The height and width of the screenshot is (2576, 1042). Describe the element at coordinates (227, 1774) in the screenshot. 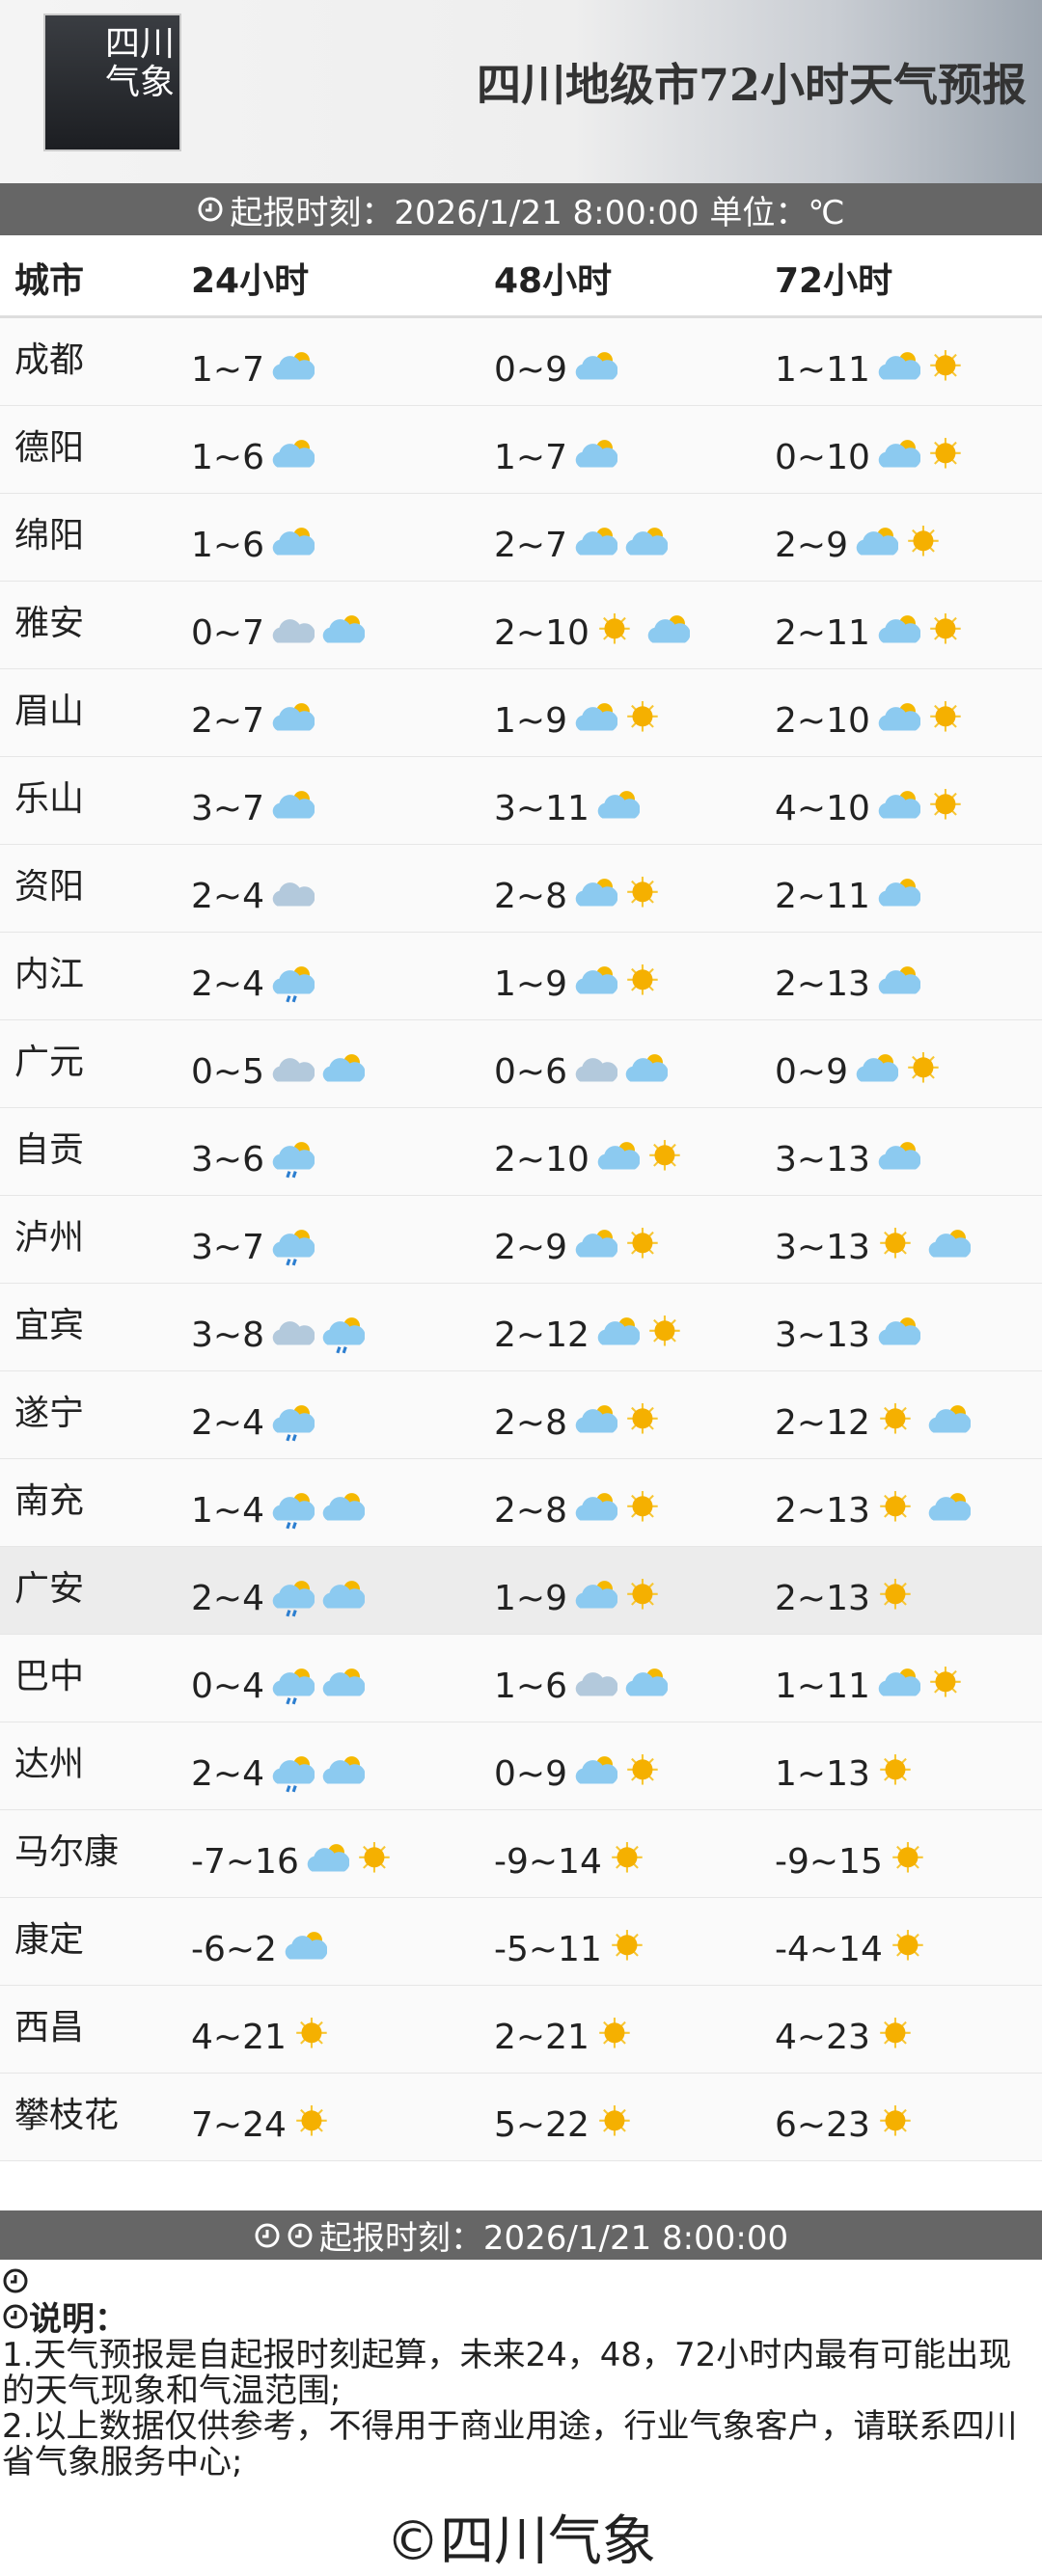

I see `temperature-range: 2~4` at that location.